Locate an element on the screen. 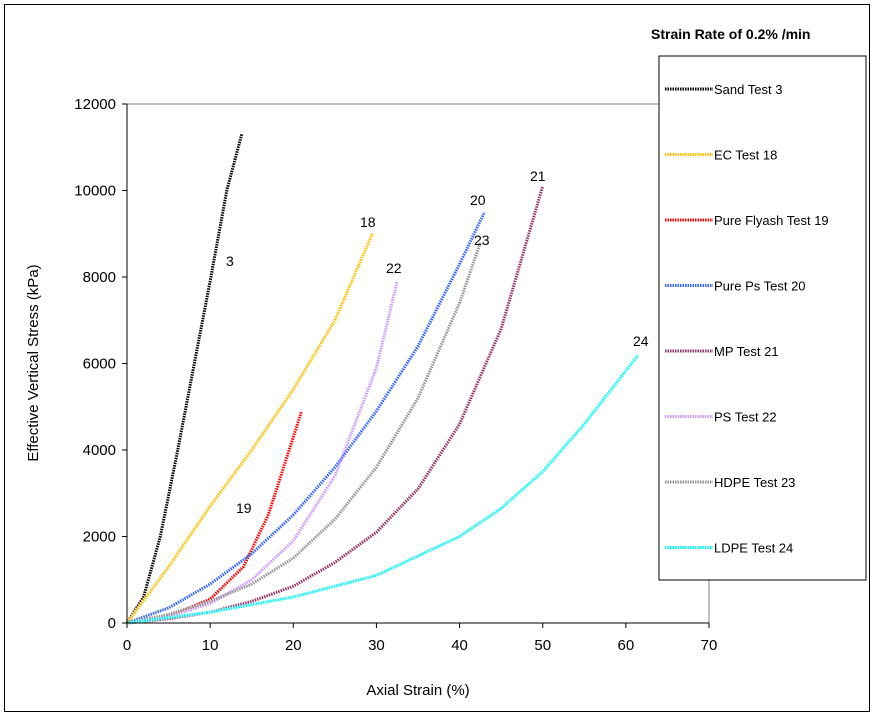  legend-label-1: Sand Test 3 is located at coordinates (748, 89).